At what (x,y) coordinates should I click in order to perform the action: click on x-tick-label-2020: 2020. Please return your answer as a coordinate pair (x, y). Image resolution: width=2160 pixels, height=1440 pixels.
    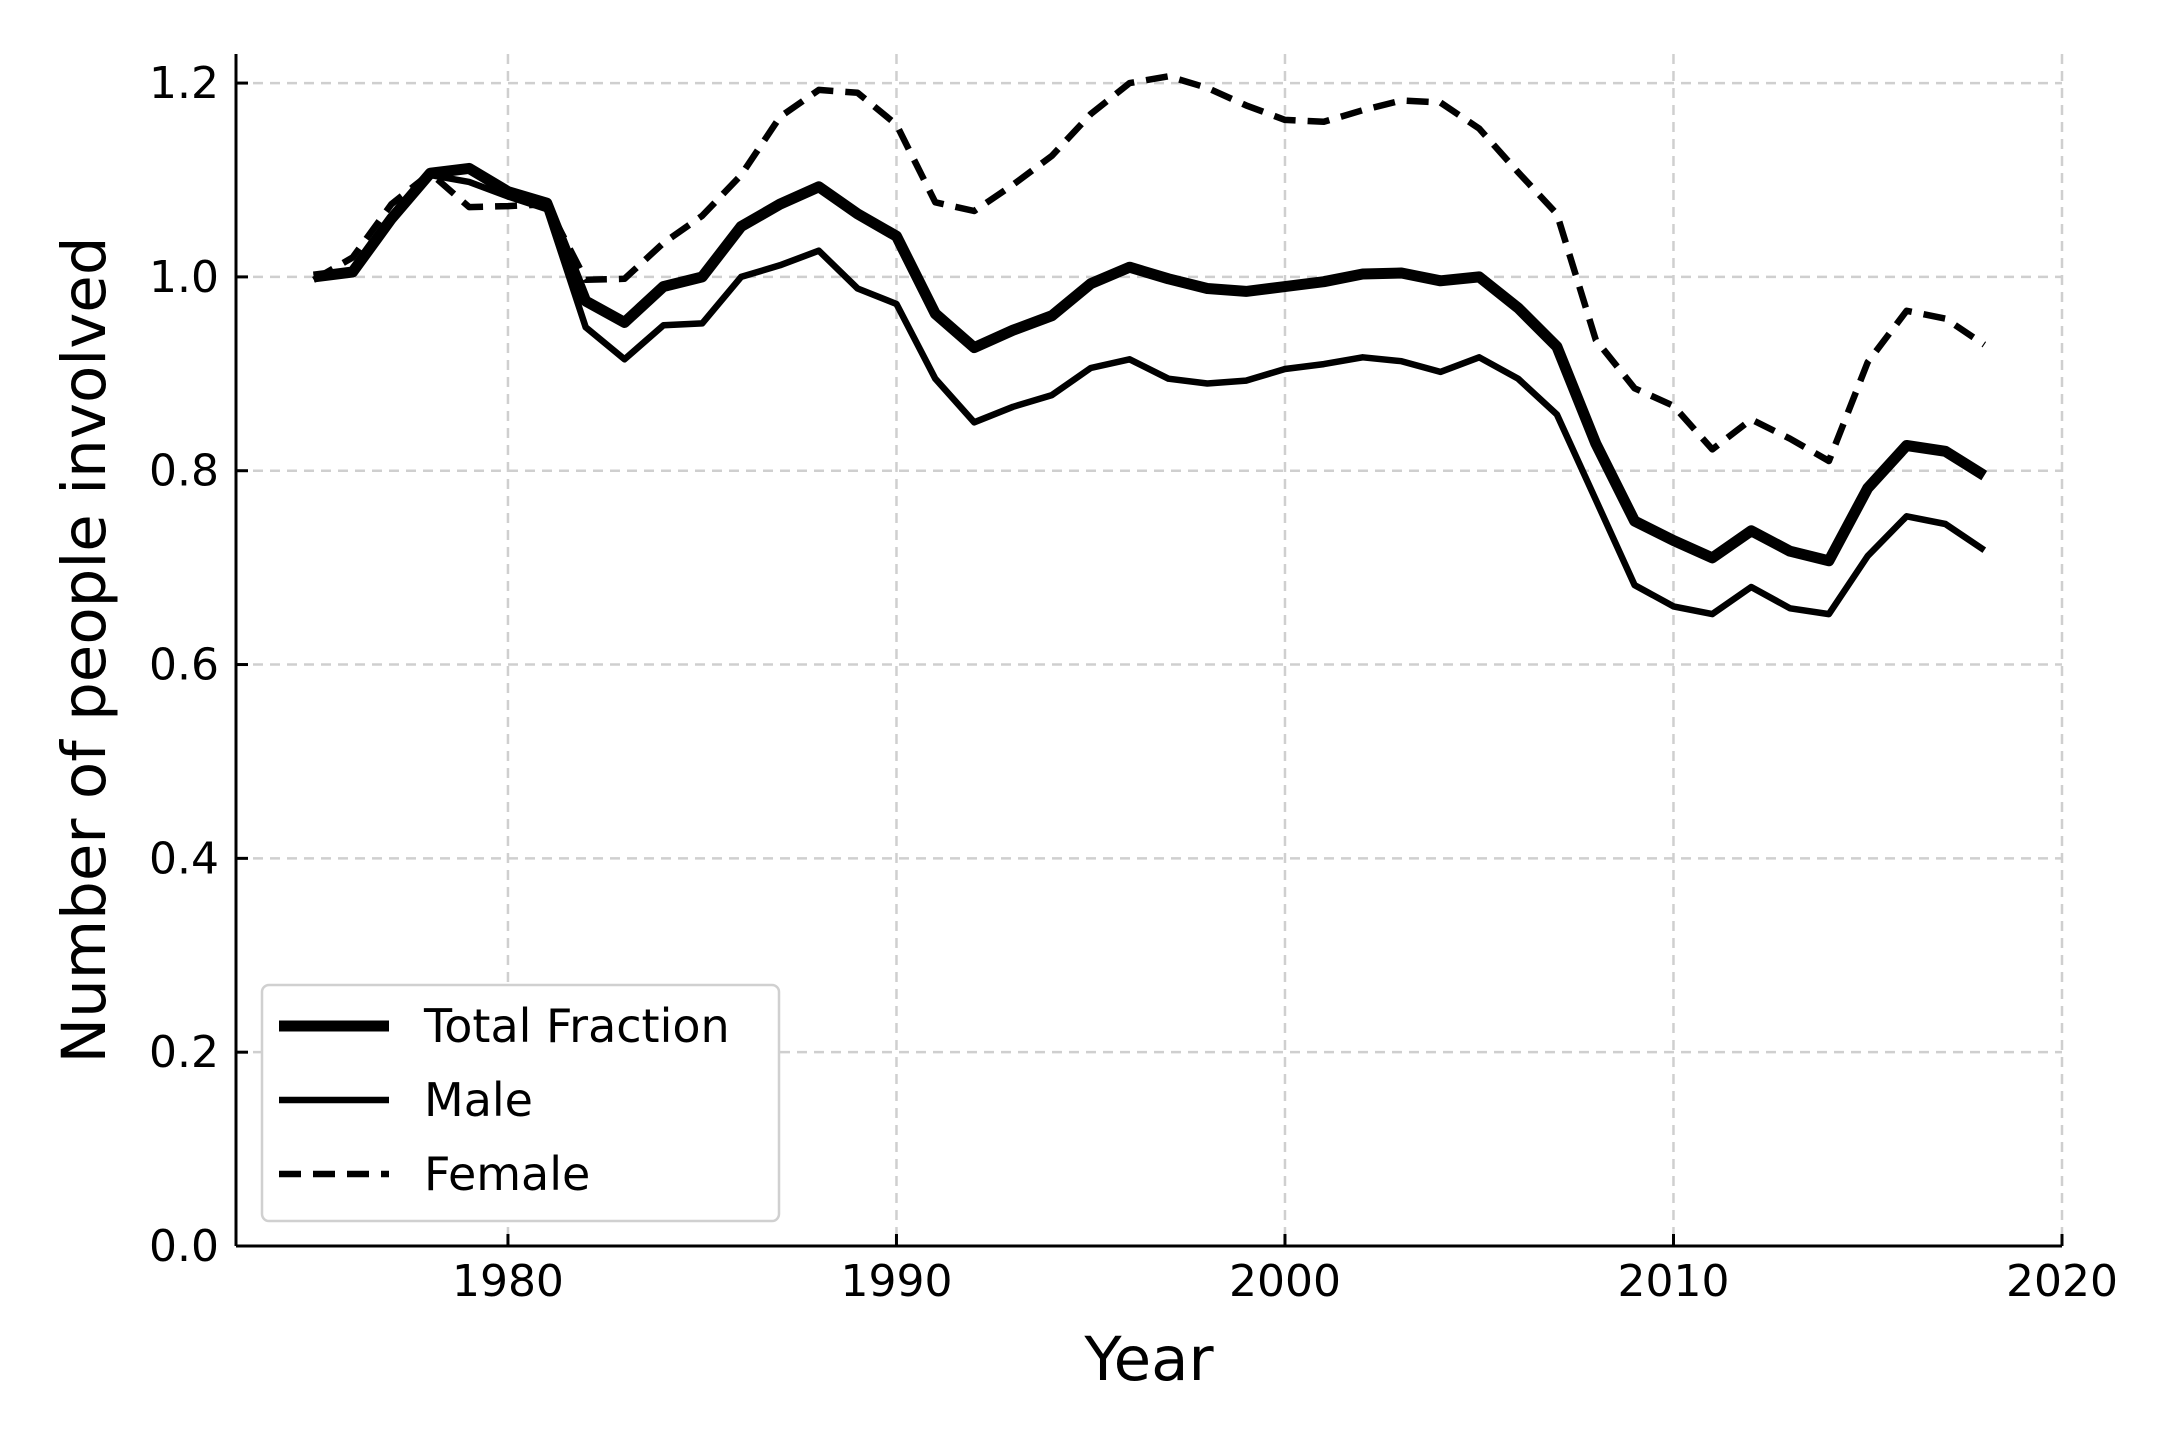
    Looking at the image, I should click on (2062, 1281).